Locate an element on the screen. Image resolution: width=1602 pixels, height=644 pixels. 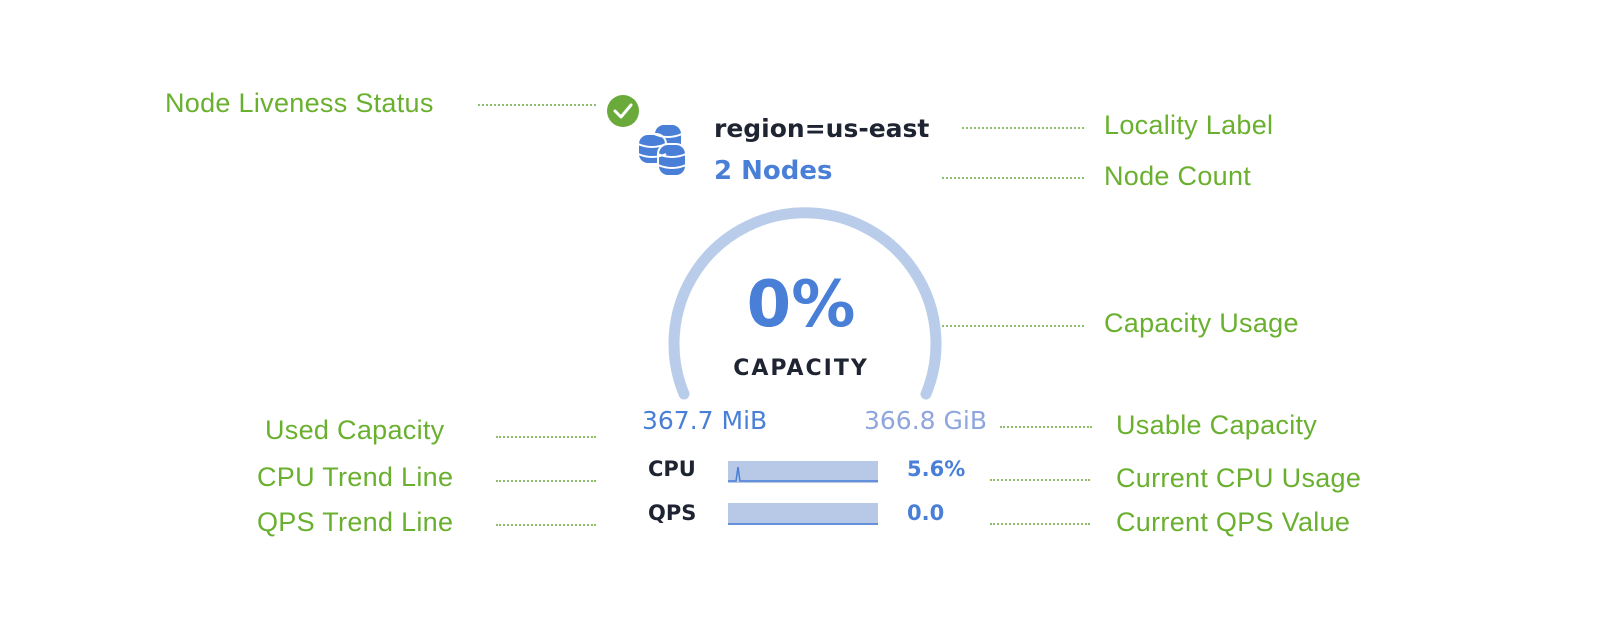
annotation-capacity-usage: Capacity Usage is located at coordinates (1201, 323).